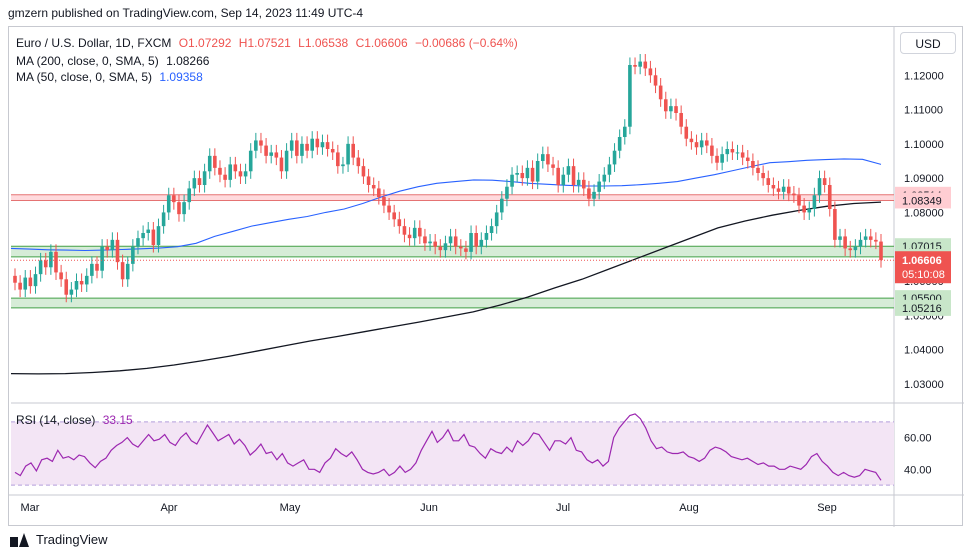  I want to click on ohlc-change: −0.00686 (−0.64%), so click(466, 43).